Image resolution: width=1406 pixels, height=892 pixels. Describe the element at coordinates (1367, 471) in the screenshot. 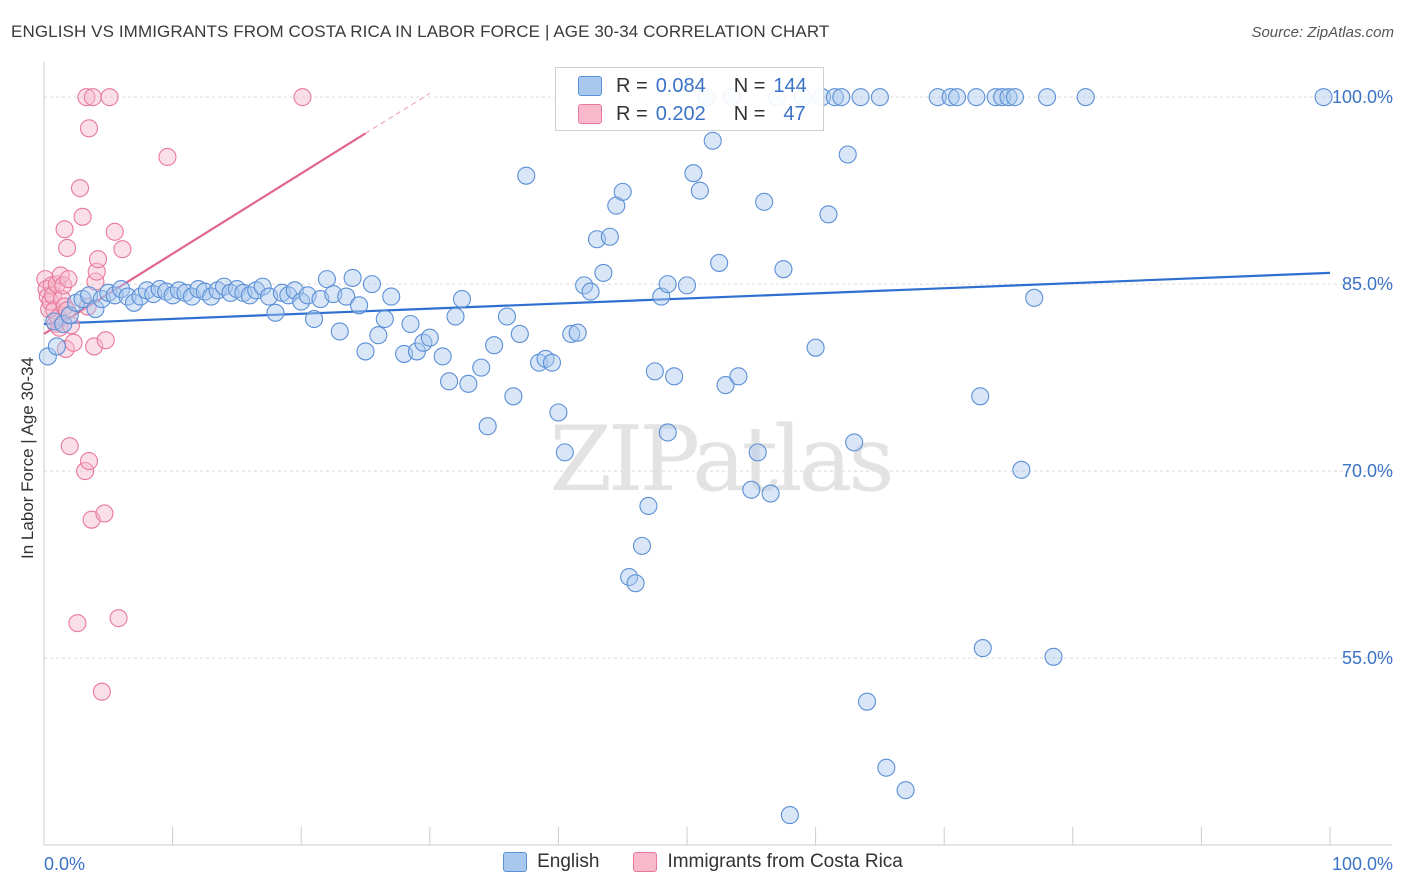

I see `y-tick-label: 70.0%` at that location.